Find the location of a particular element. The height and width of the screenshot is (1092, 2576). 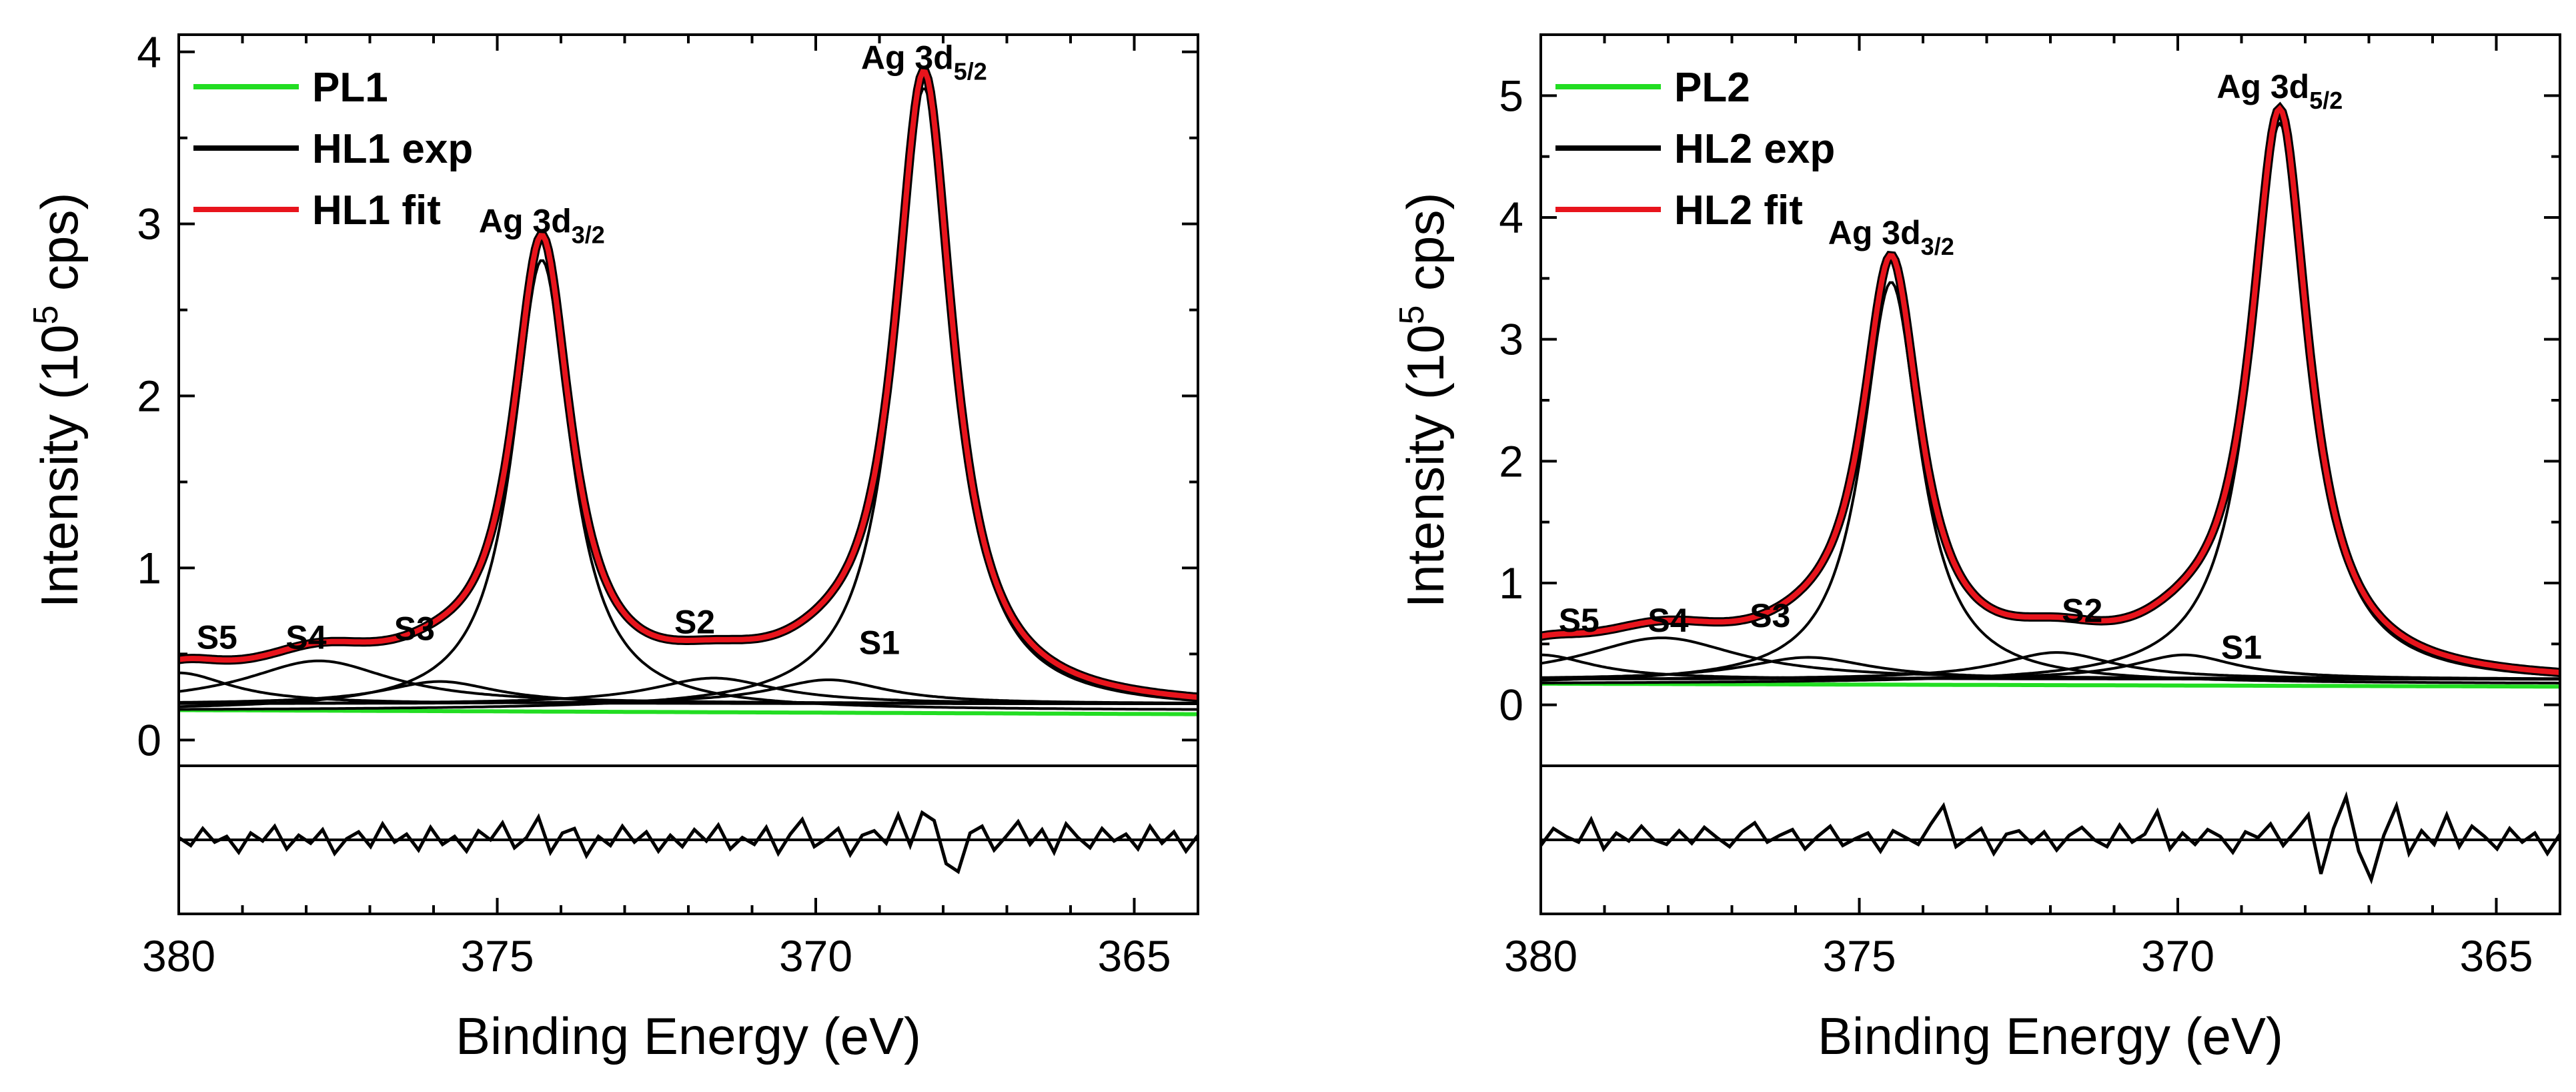

legend-label: HL2 exp is located at coordinates (1754, 149).